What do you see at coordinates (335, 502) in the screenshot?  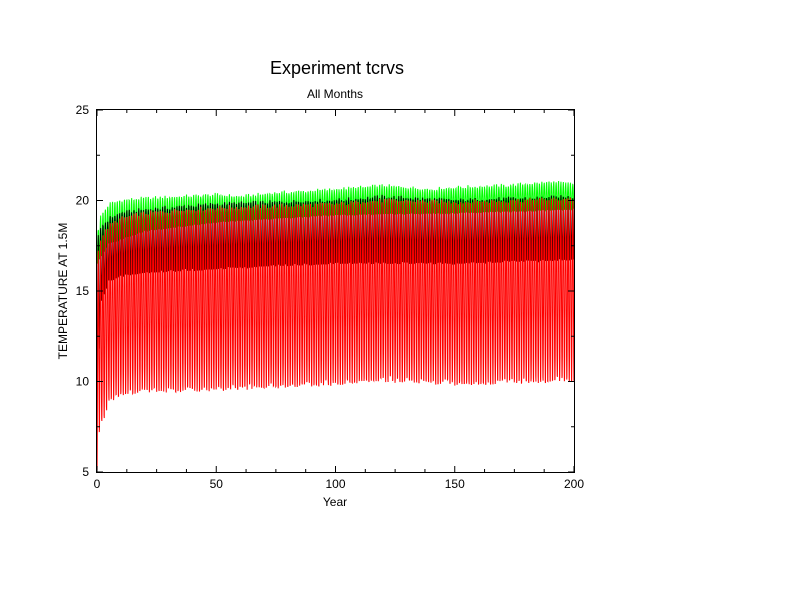 I see `x-axis-label: Year` at bounding box center [335, 502].